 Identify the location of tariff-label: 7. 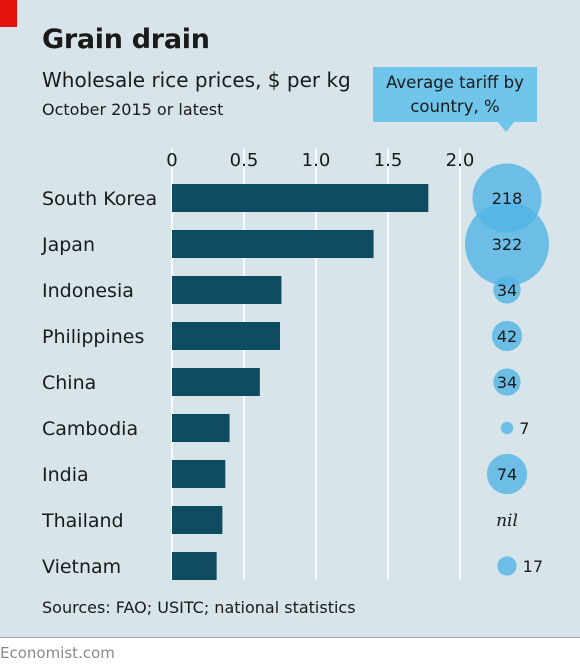
(524, 428).